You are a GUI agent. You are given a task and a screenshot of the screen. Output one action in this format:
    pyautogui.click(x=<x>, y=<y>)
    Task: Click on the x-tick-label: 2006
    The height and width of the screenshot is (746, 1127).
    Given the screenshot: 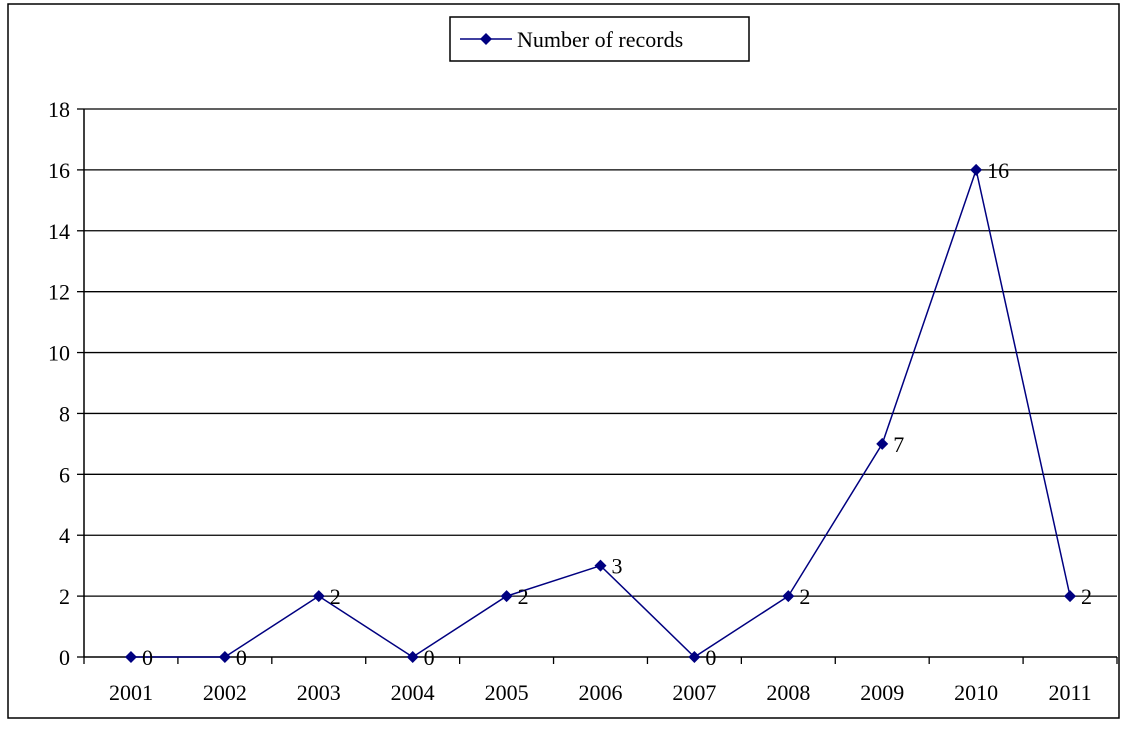 What is the action you would take?
    pyautogui.click(x=601, y=692)
    